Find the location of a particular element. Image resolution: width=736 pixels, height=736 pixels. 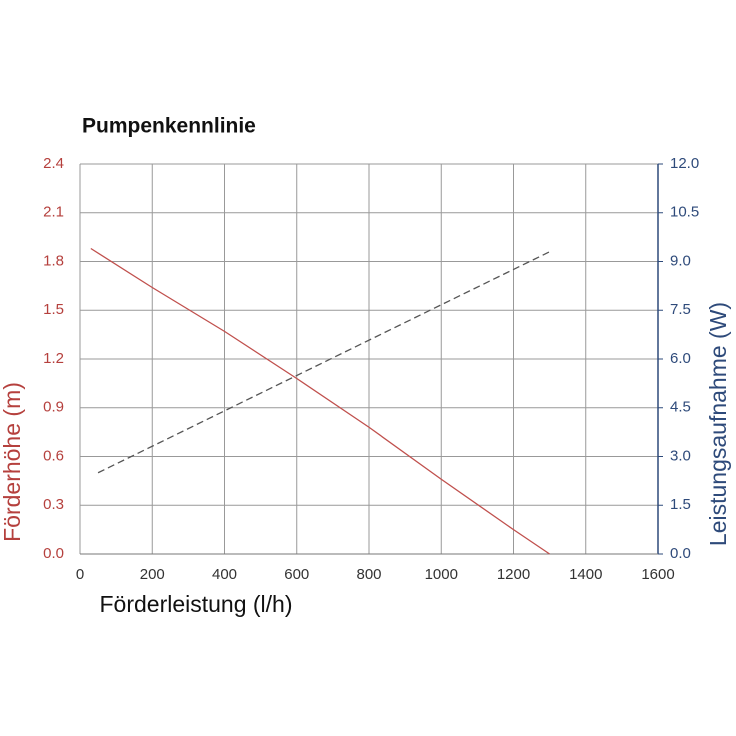

y-axis-title: Förderhöhe (m) is located at coordinates (12, 462).